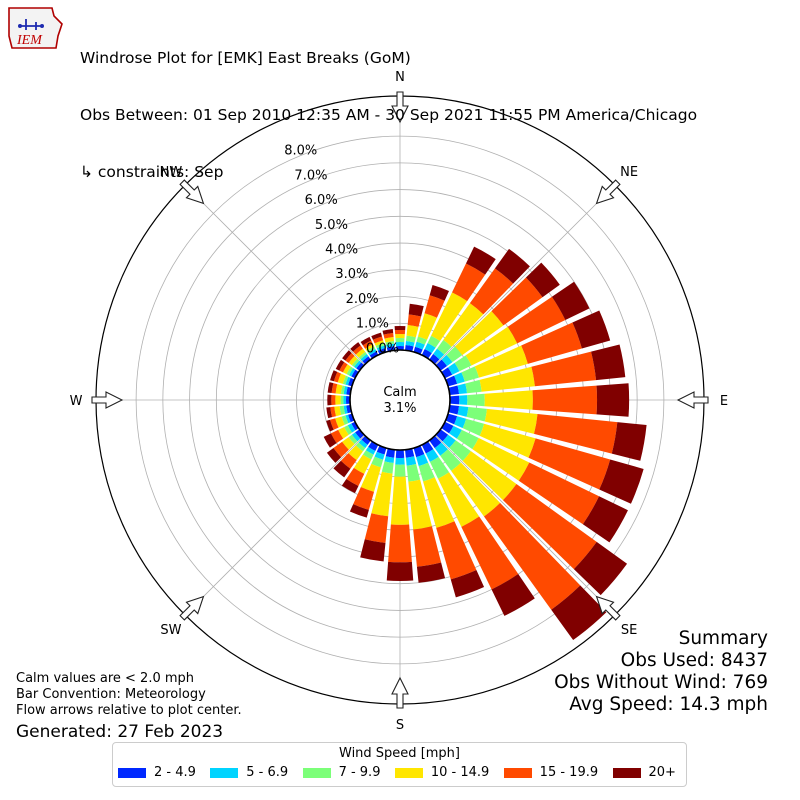 Image resolution: width=800 pixels, height=800 pixels. What do you see at coordinates (400, 77) in the screenshot?
I see `direction-label: N` at bounding box center [400, 77].